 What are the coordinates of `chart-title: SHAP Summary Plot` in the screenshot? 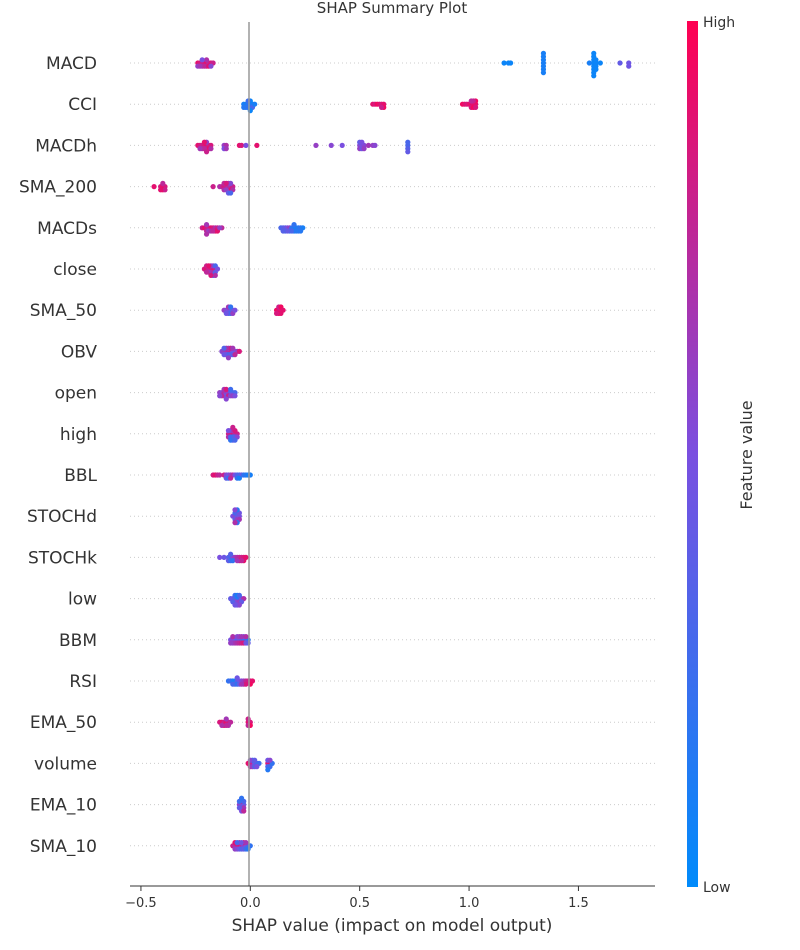 It's located at (392, 8).